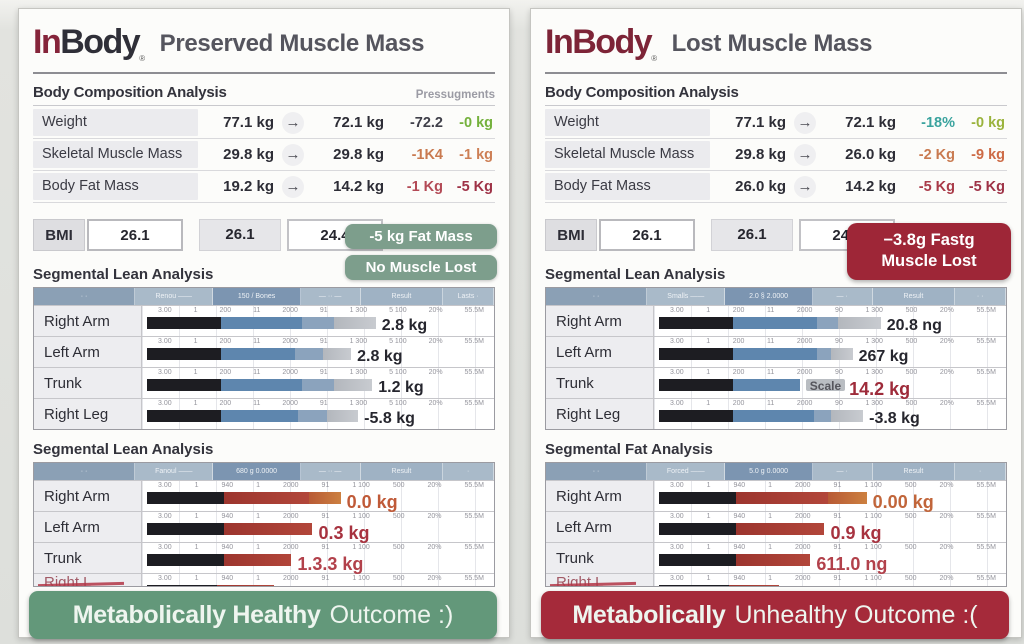 This screenshot has width=1024, height=644. What do you see at coordinates (775, 615) in the screenshot?
I see `outcome-banner: Metabolically Unhealthy Outcome :(` at bounding box center [775, 615].